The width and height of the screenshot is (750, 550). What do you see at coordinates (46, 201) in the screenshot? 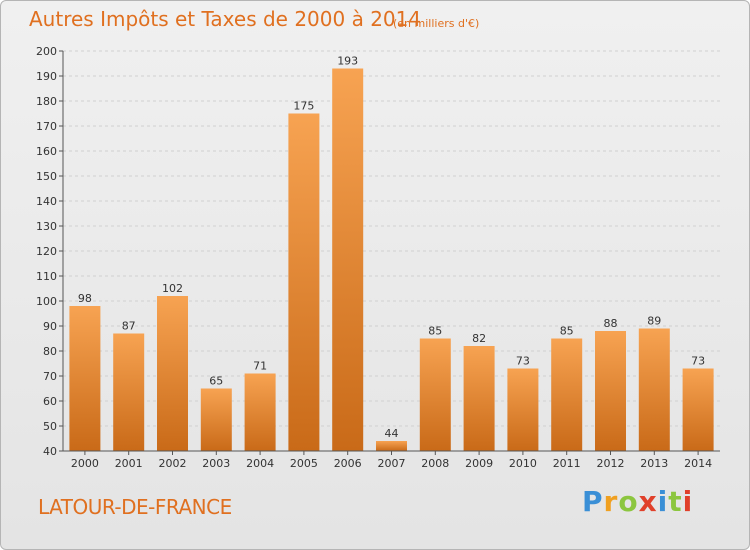
I see `y-tick-label: 140` at bounding box center [46, 201].